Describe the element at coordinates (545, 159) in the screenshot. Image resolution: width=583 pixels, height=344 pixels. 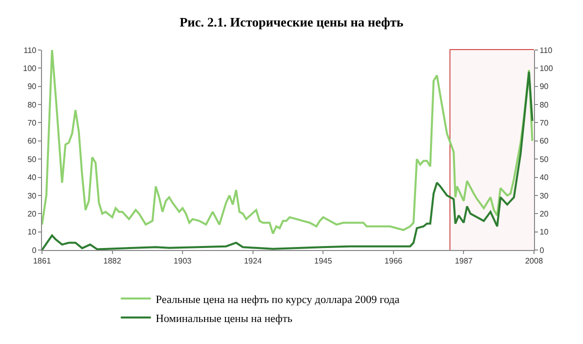
I see `y2-tick-label: 50` at that location.